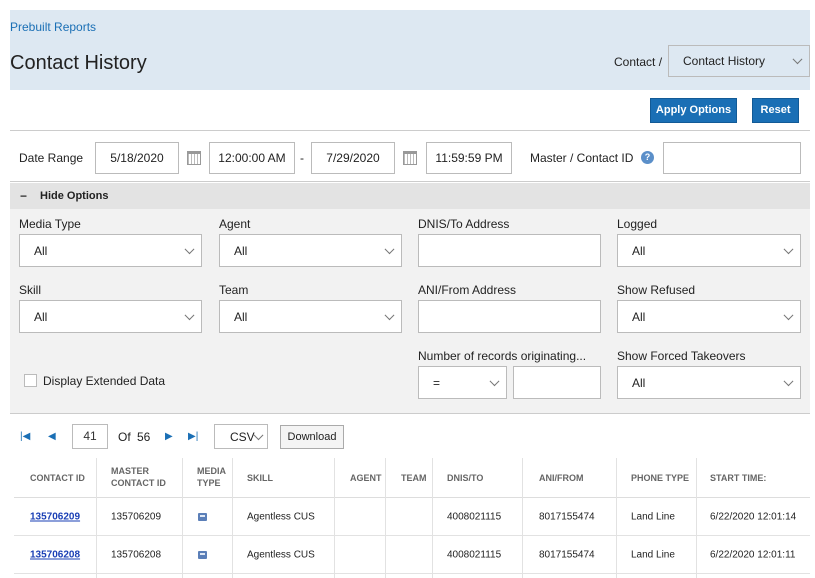 This screenshot has height=578, width=815. What do you see at coordinates (437, 382) in the screenshot?
I see `records-operator-value: =` at bounding box center [437, 382].